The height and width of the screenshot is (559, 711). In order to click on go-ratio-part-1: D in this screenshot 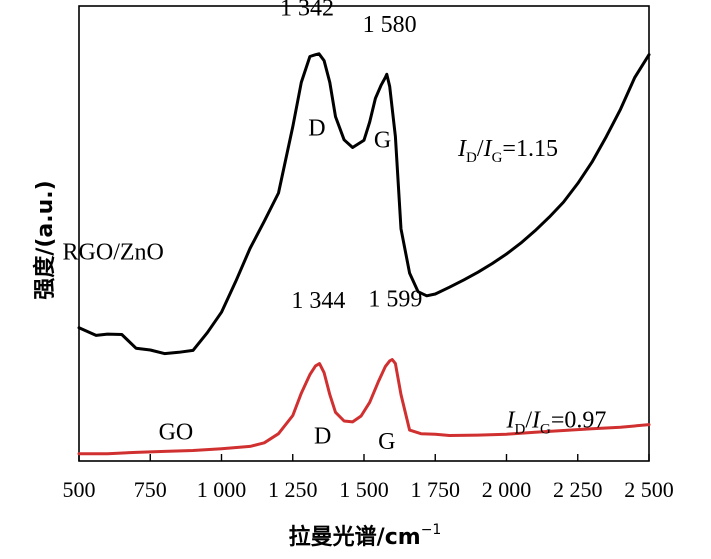, I will do `click(520, 429)`.